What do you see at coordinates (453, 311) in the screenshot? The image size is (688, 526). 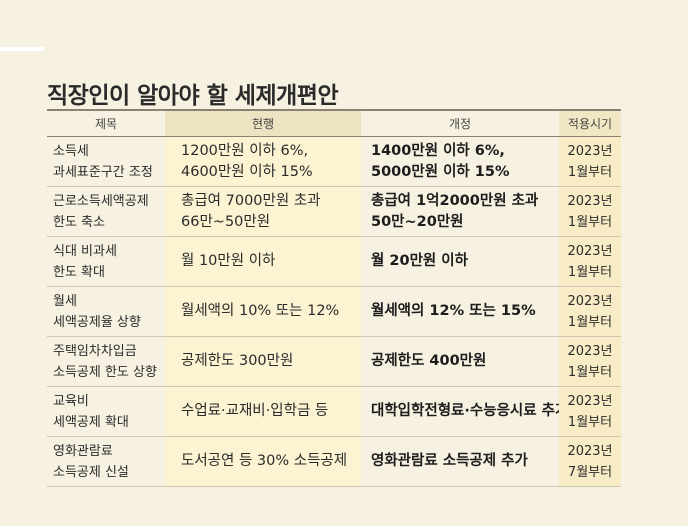 I see `revised-cell-text: 월세액의 12% 또는 15%` at bounding box center [453, 311].